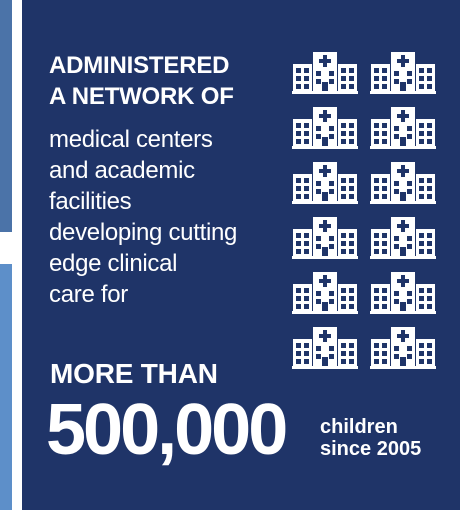 This screenshot has width=460, height=510. Describe the element at coordinates (159, 81) in the screenshot. I see `headline: ADMINISTERED A NETWORK OF` at that location.